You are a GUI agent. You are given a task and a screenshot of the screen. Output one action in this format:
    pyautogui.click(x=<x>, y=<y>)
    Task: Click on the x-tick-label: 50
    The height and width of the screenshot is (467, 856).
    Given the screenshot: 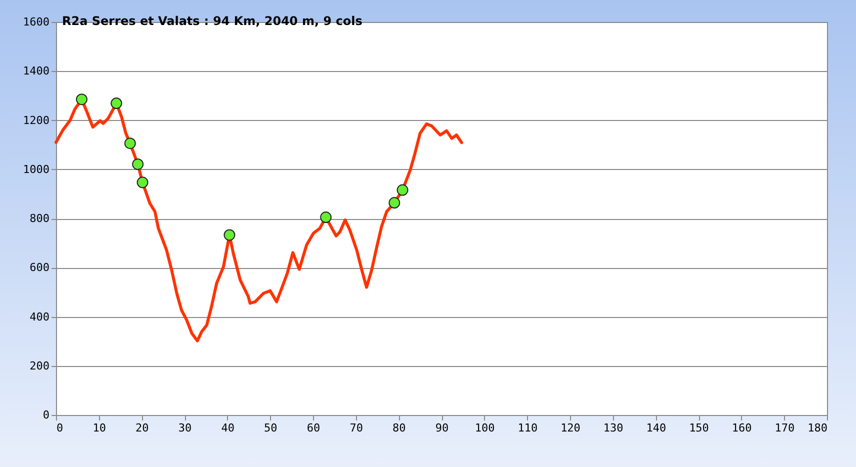 What is the action you would take?
    pyautogui.click(x=271, y=428)
    